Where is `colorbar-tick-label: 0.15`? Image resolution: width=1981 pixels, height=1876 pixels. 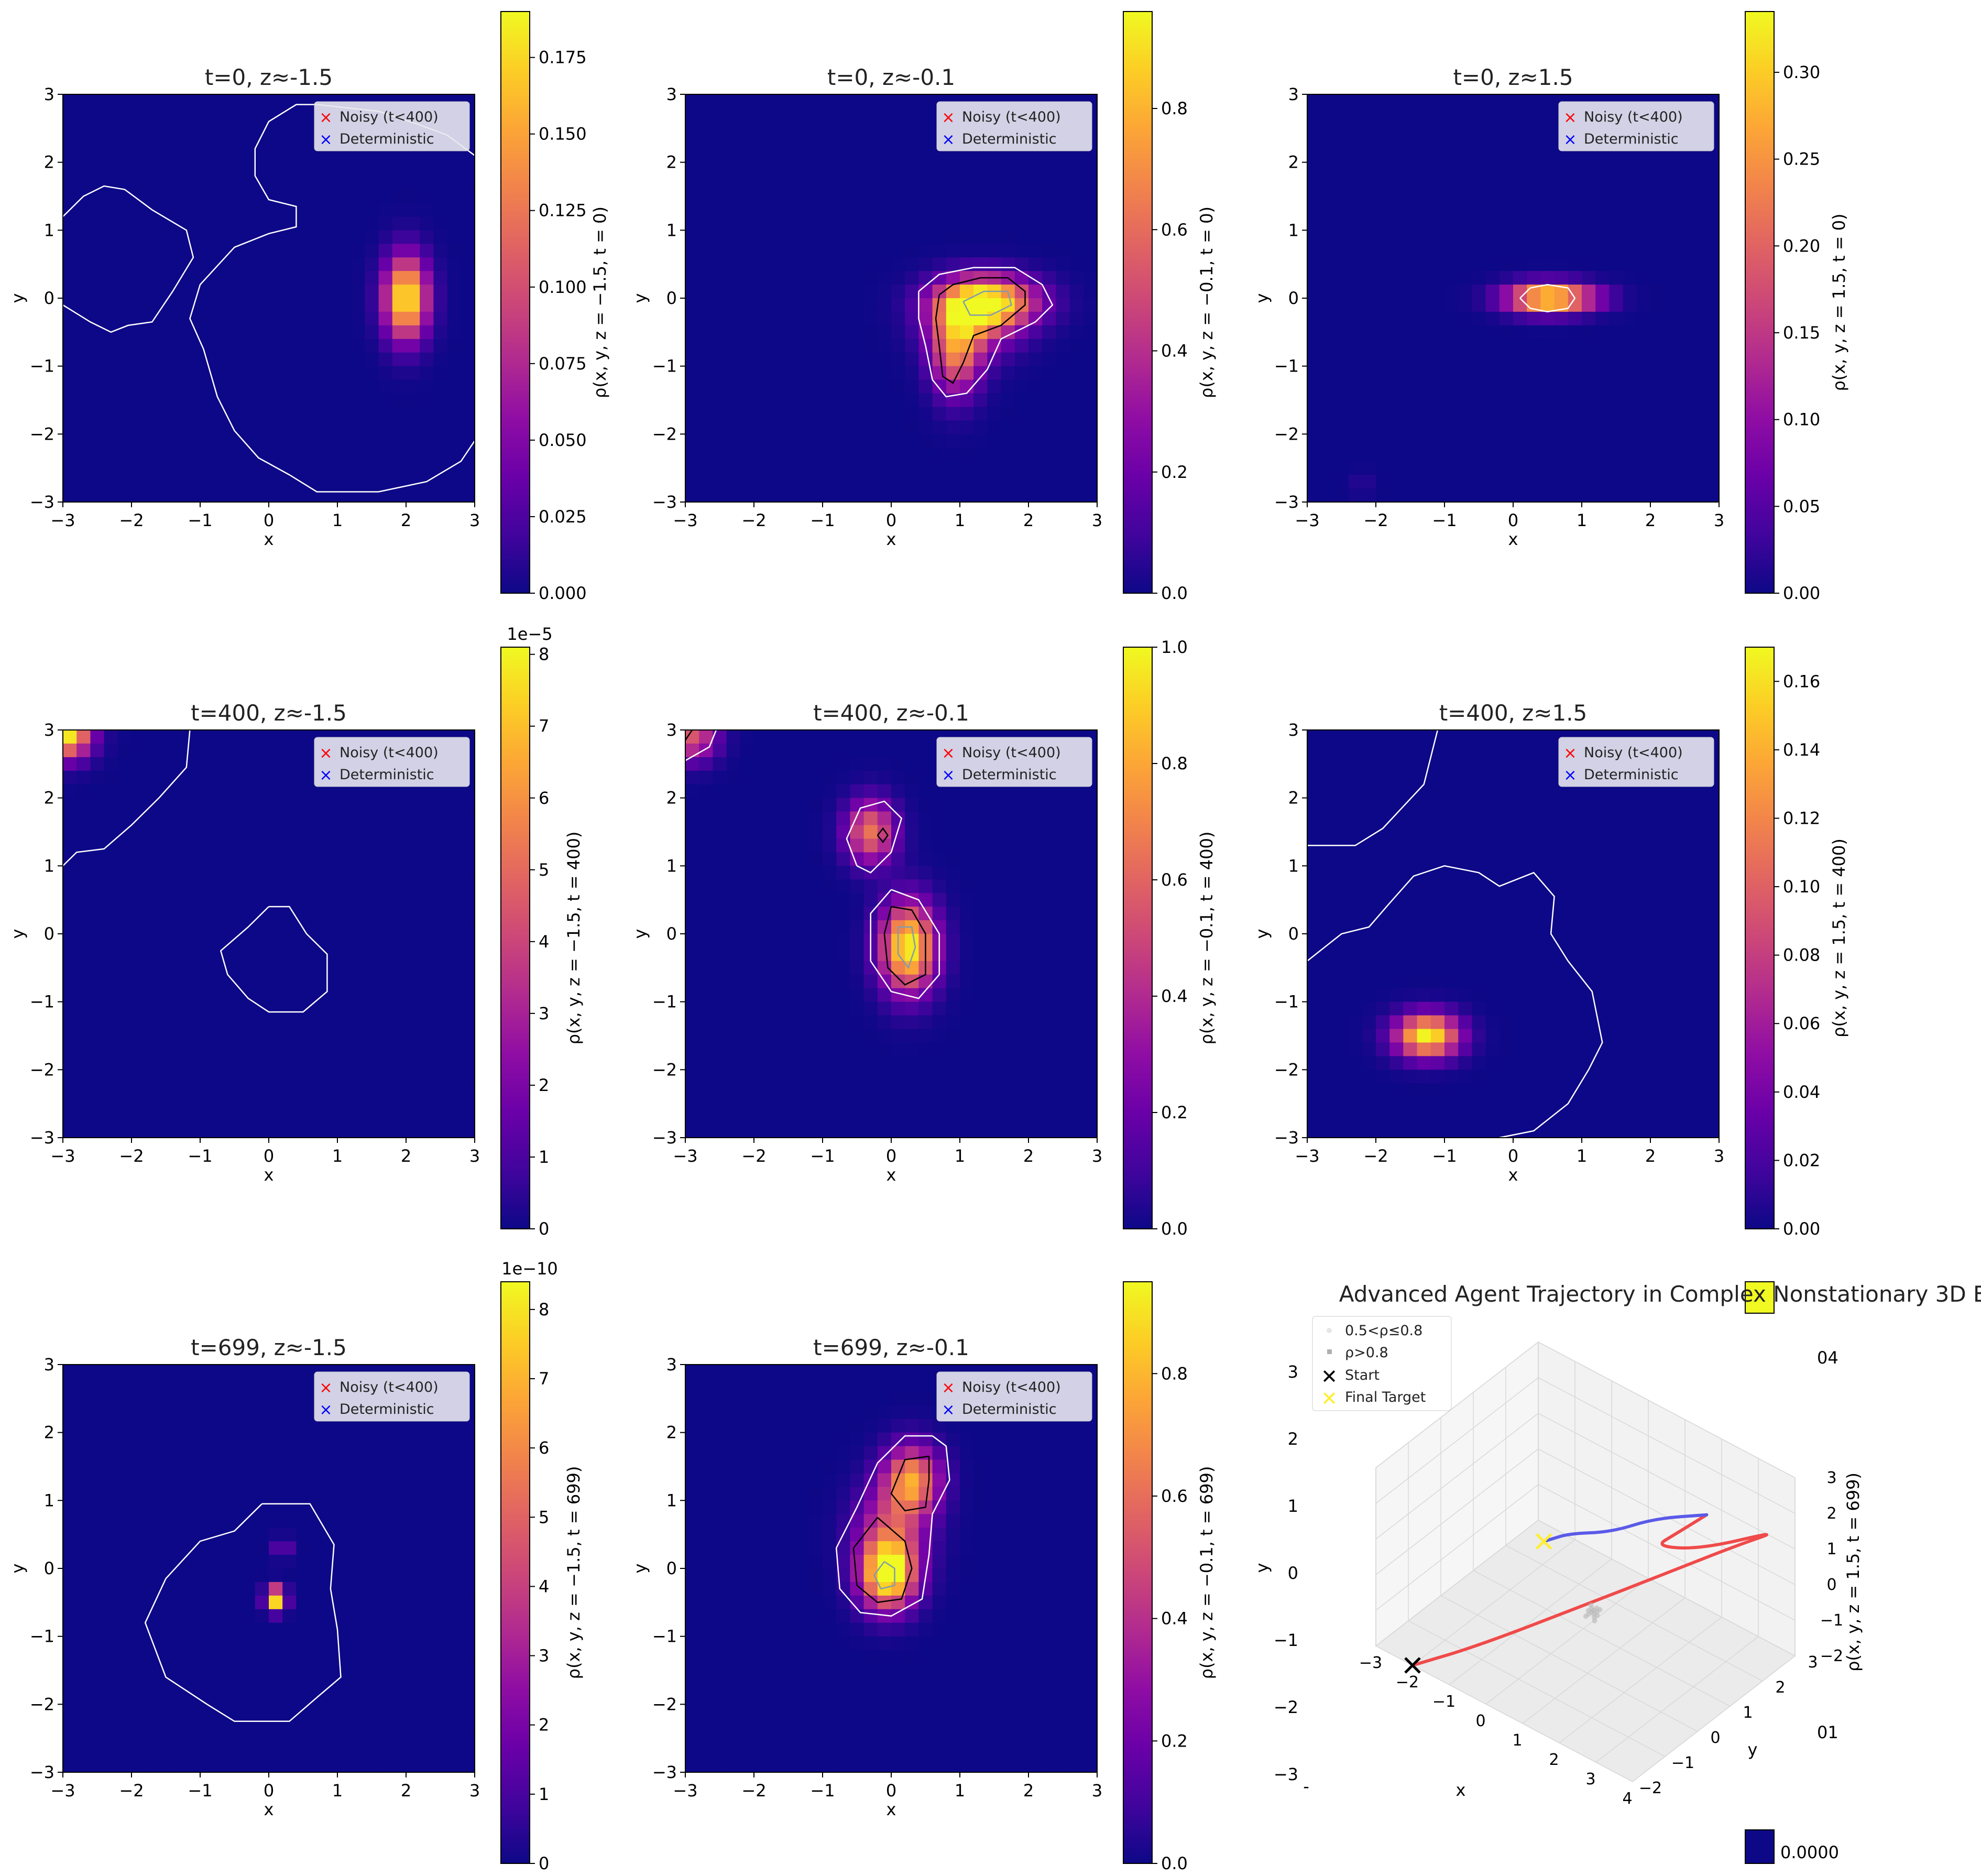
colorbar-tick-label: 0.15 is located at coordinates (1802, 333).